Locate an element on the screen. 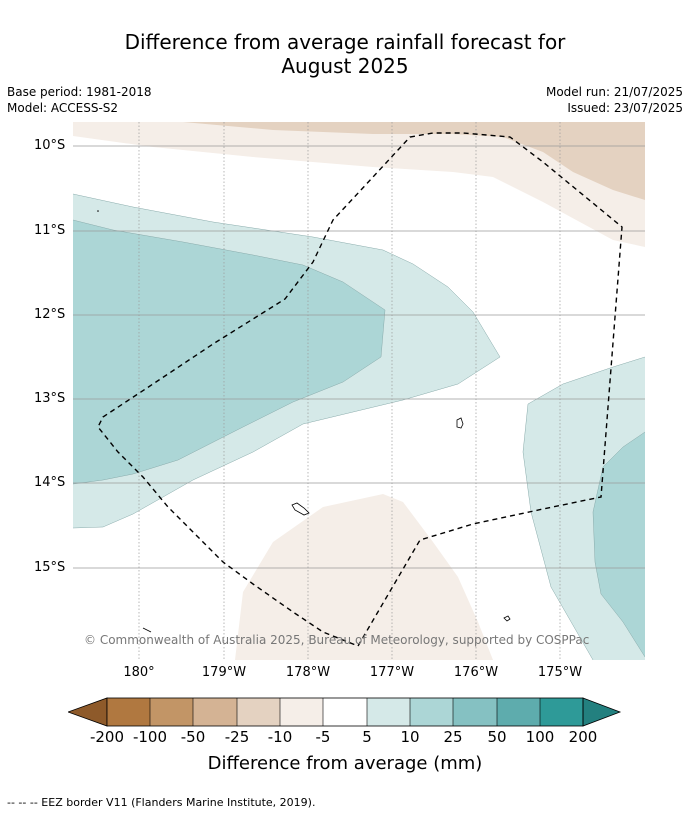  lon-label-177w: 177°W is located at coordinates (392, 672).